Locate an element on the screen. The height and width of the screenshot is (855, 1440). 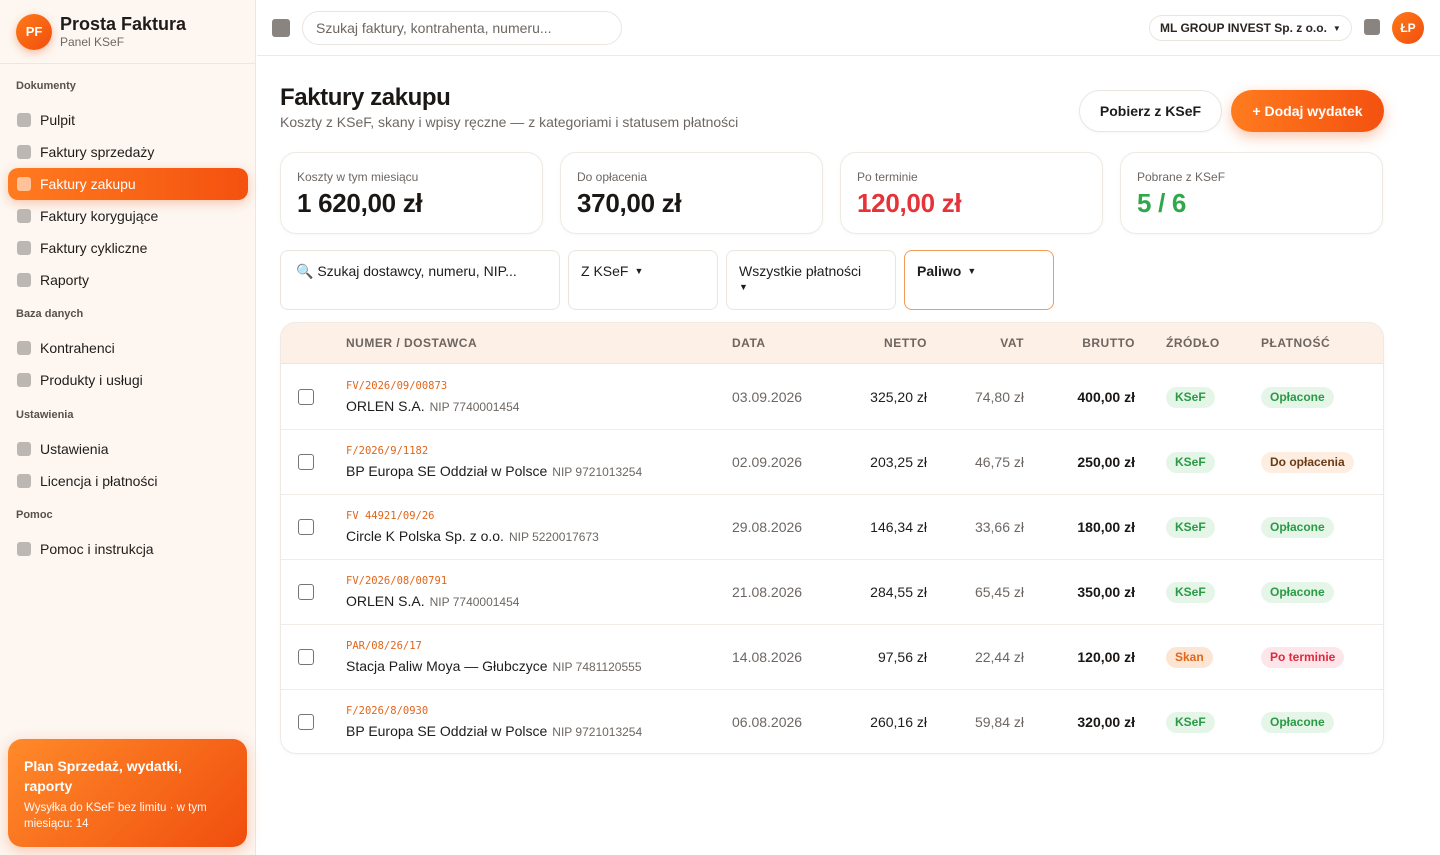
sidebar-item-pomoc-i-instrukcja: Pomoc i instrukcja is located at coordinates (128, 549).